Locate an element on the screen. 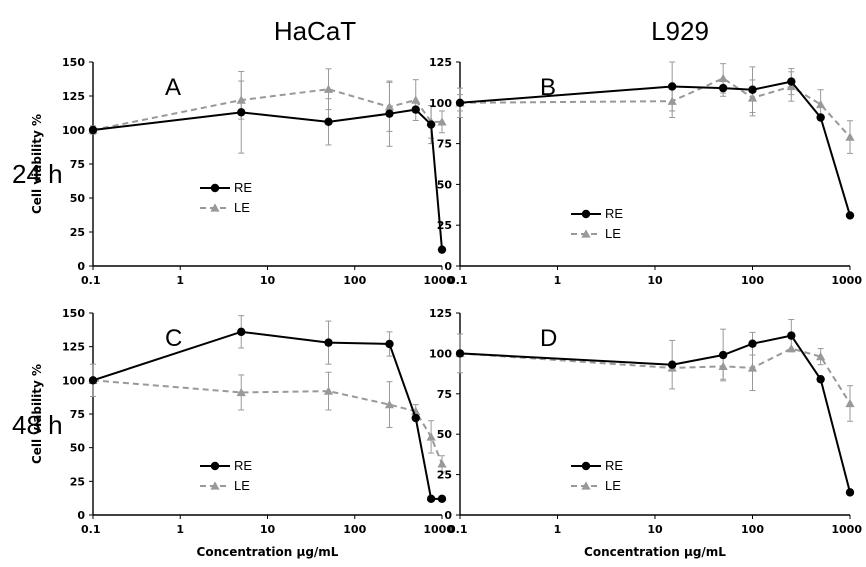  column-title-l929: L929 is located at coordinates (680, 31).